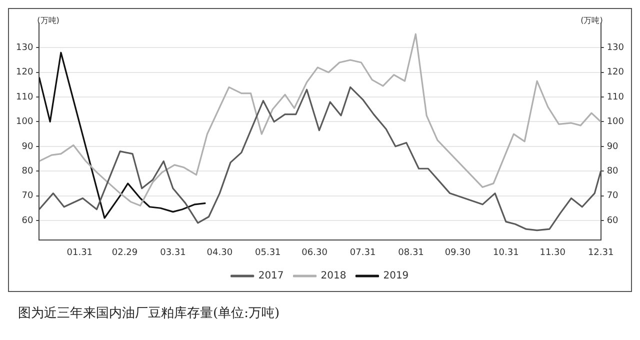 This screenshot has height=340, width=640. Describe the element at coordinates (48, 21) in the screenshot. I see `y-axis-title: (万吨)` at that location.